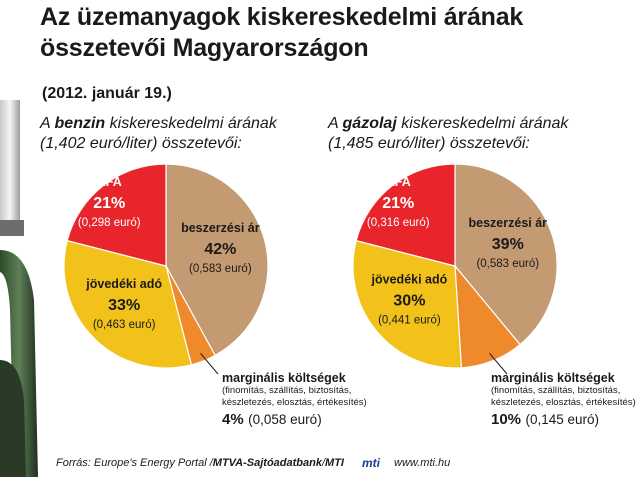  Describe the element at coordinates (124, 325) in the screenshot. I see `slice-euro-label: (0,463 euró)` at that location.